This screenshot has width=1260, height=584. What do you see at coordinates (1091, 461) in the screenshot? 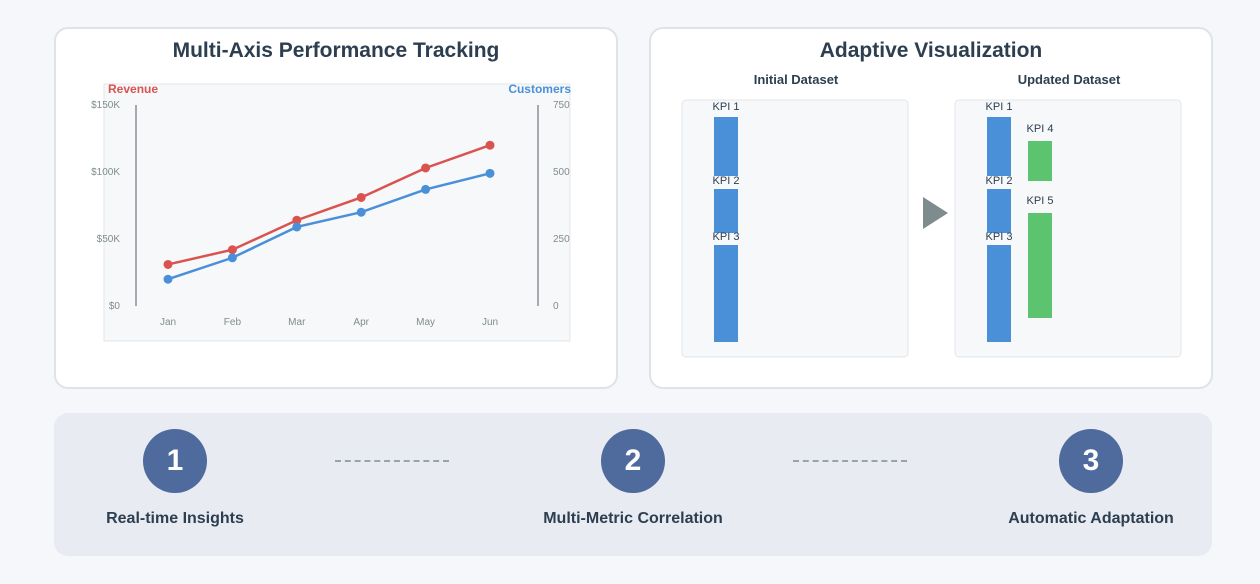
I see `step-number: 3` at bounding box center [1091, 461].